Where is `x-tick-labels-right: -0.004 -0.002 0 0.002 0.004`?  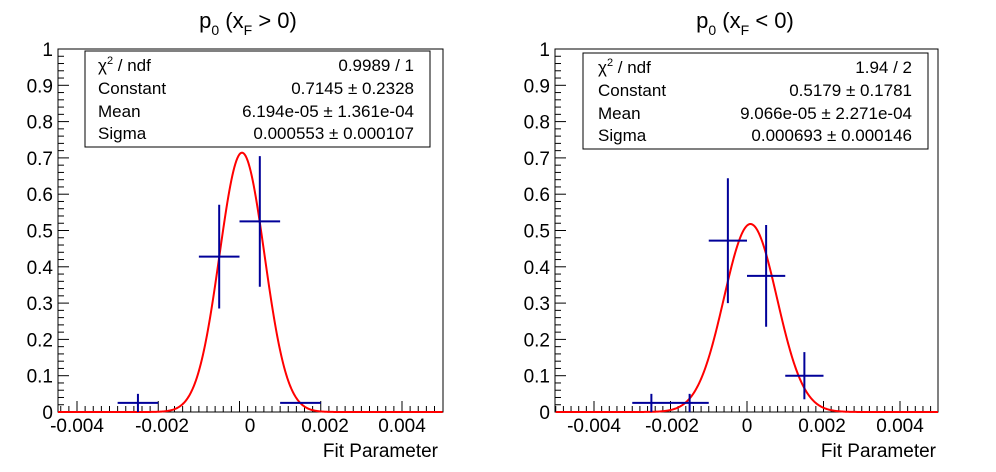
x-tick-labels-right: -0.004 -0.002 0 0.002 0.004 is located at coordinates (745, 426).